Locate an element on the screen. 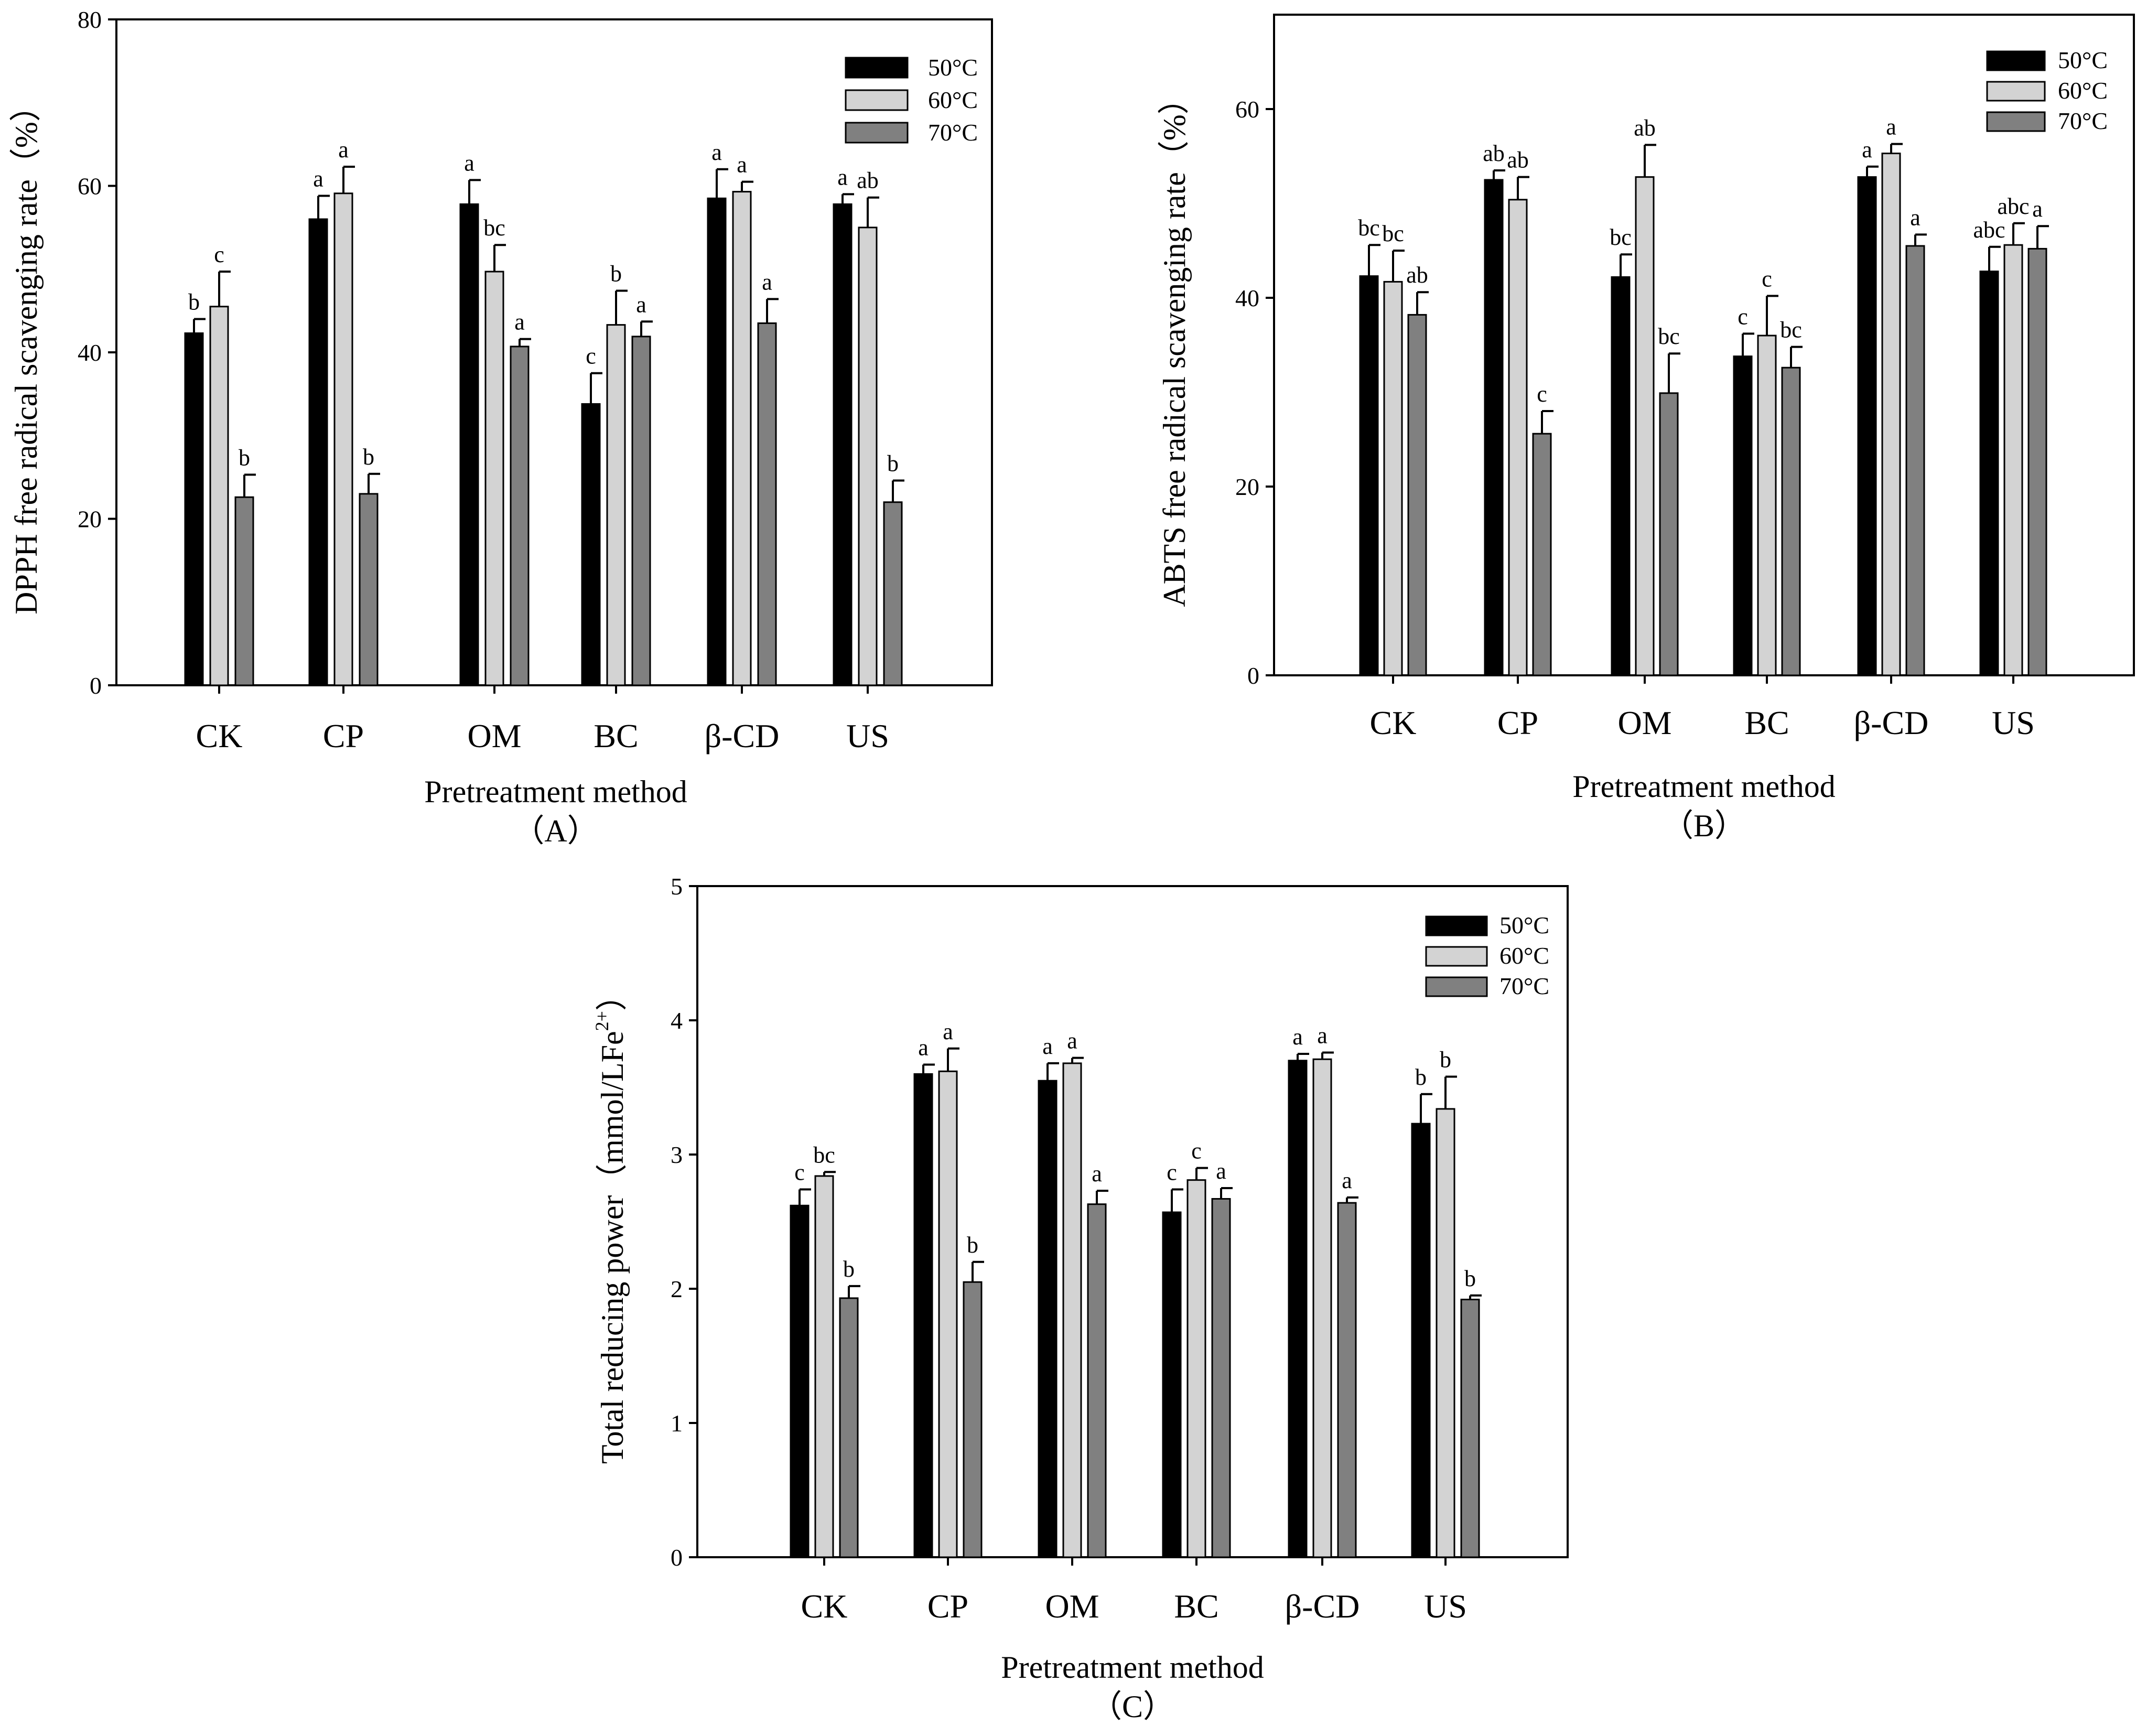 The height and width of the screenshot is (1736, 2147). legend-label: 70°C is located at coordinates (953, 133).